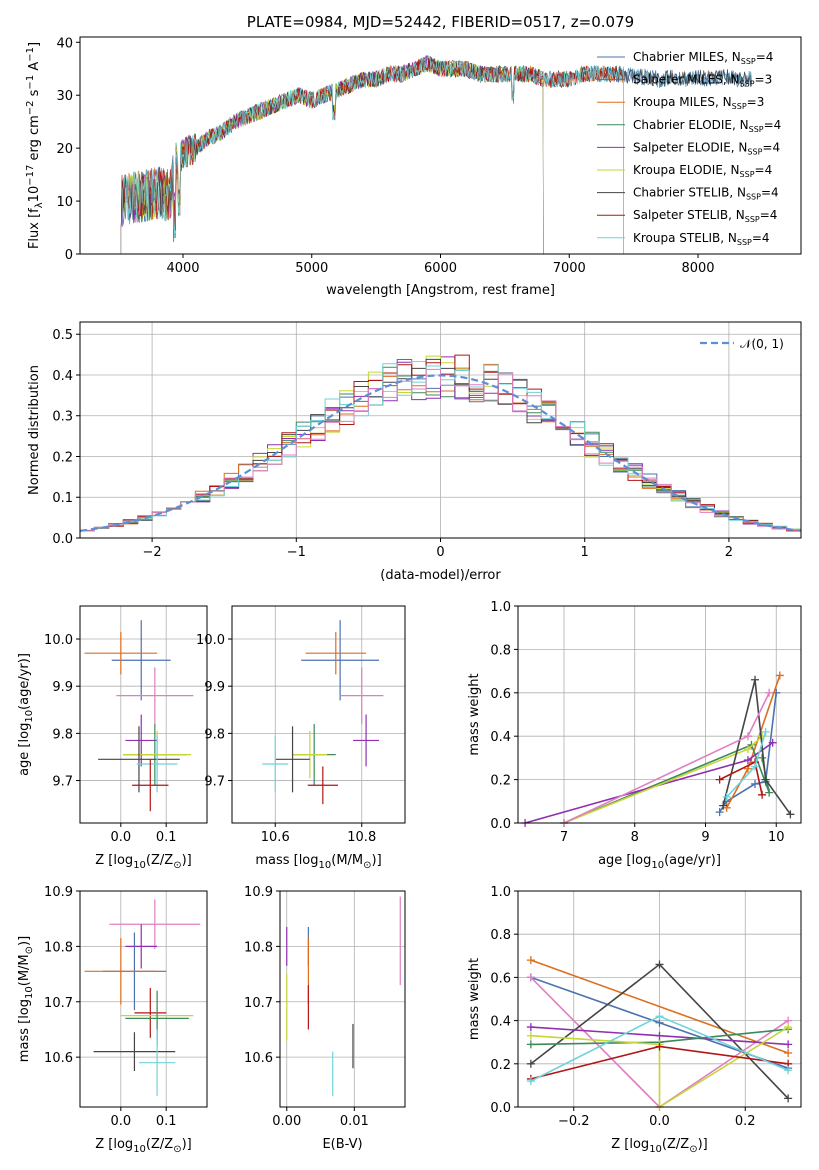 This screenshot has width=819, height=1170. Describe the element at coordinates (697, 268) in the screenshot. I see `x-tick-label: 8000` at that location.